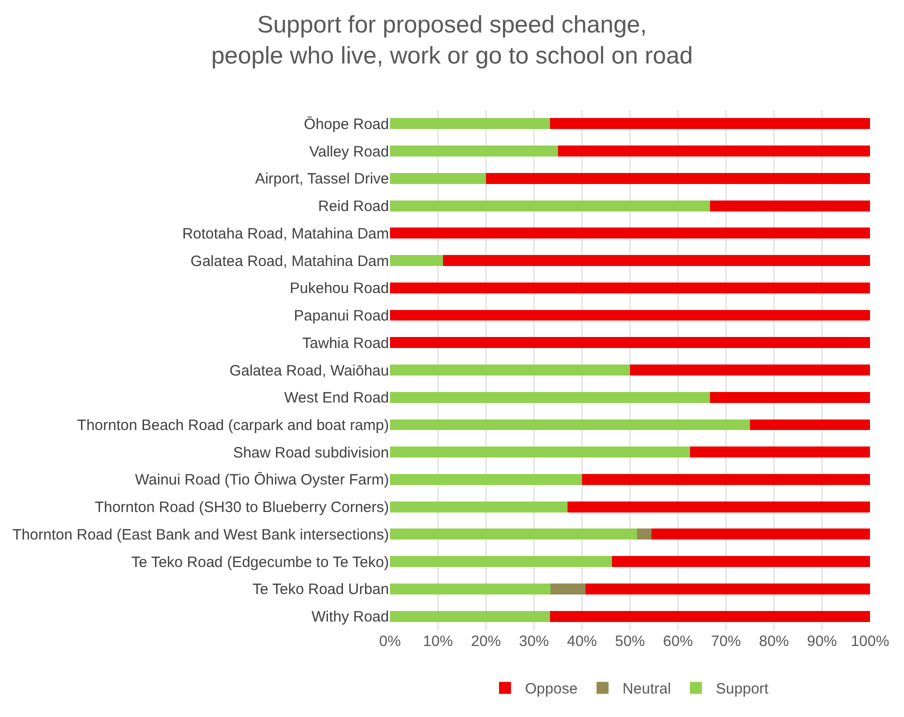  I want to click on x-tick-label: 50%, so click(630, 641).